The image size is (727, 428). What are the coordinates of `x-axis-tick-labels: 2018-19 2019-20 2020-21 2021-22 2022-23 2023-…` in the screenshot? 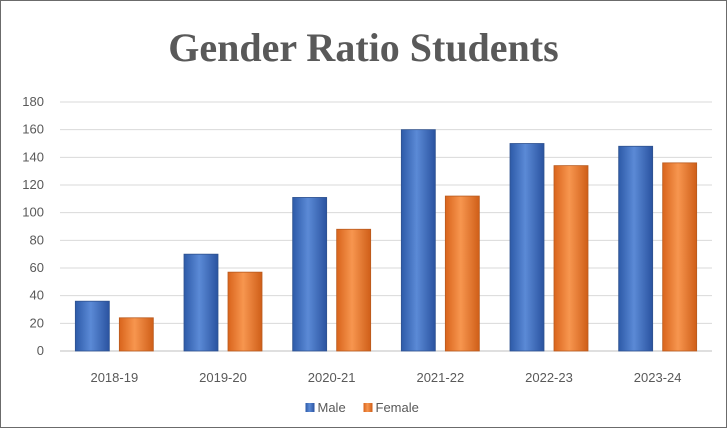 It's located at (385, 377).